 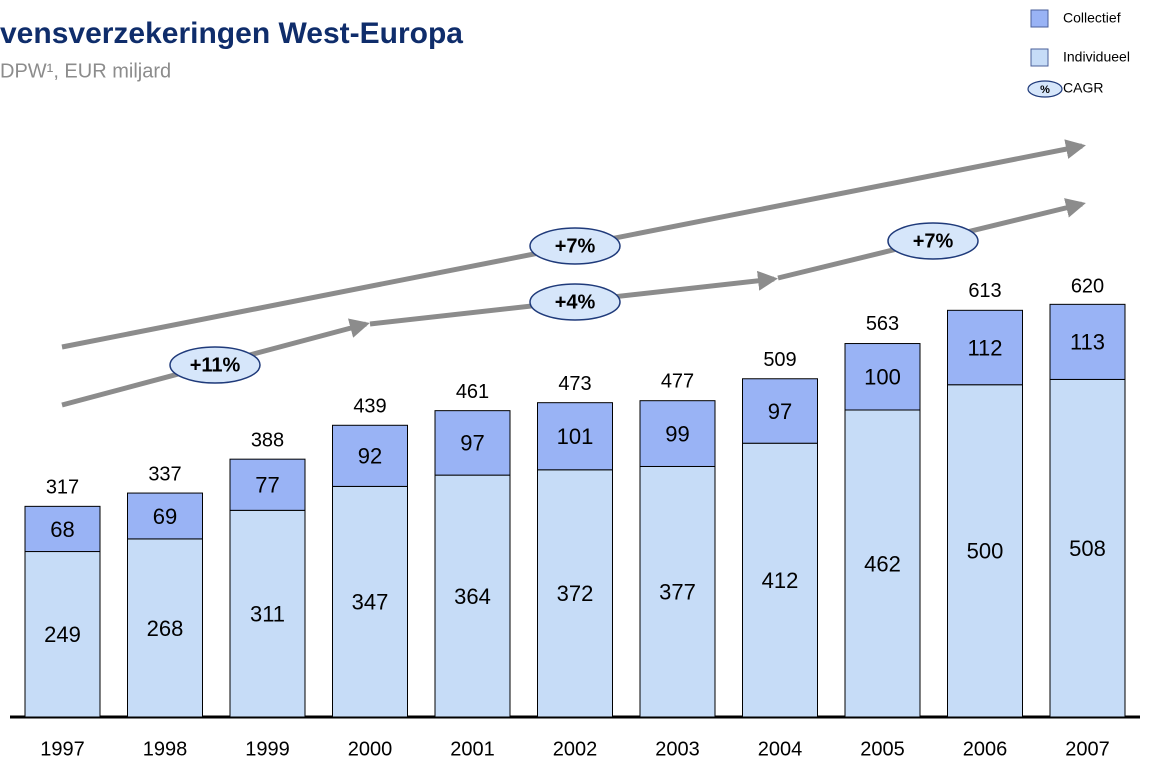 I want to click on total-label: 509, so click(x=779, y=360).